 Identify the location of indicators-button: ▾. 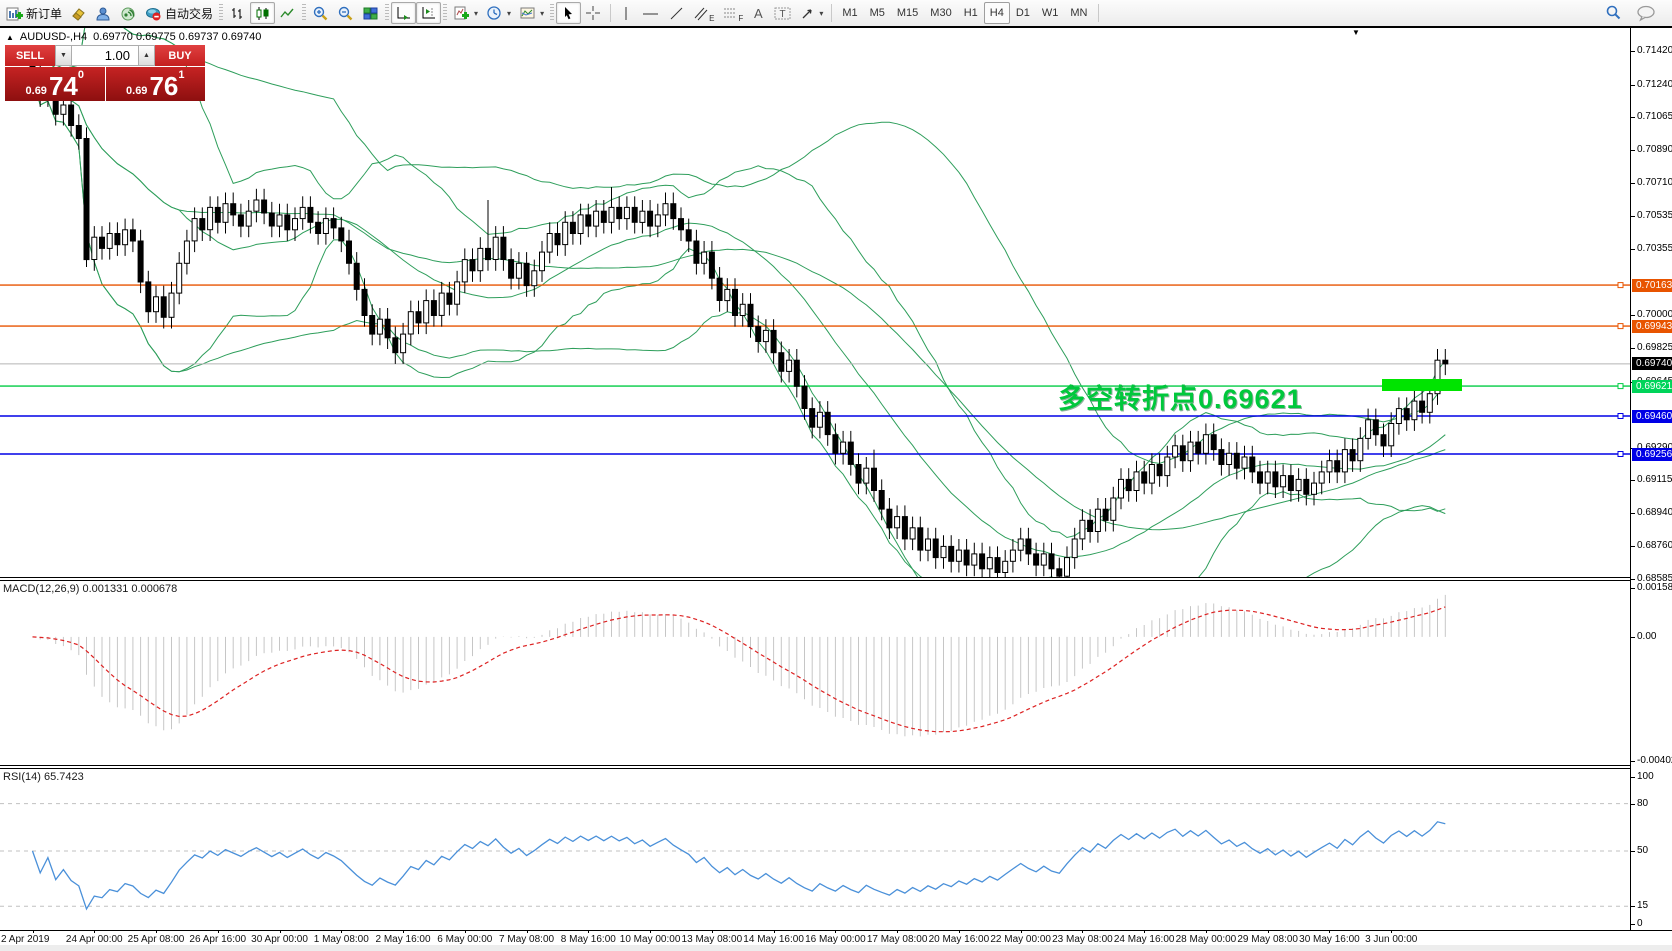
(465, 13).